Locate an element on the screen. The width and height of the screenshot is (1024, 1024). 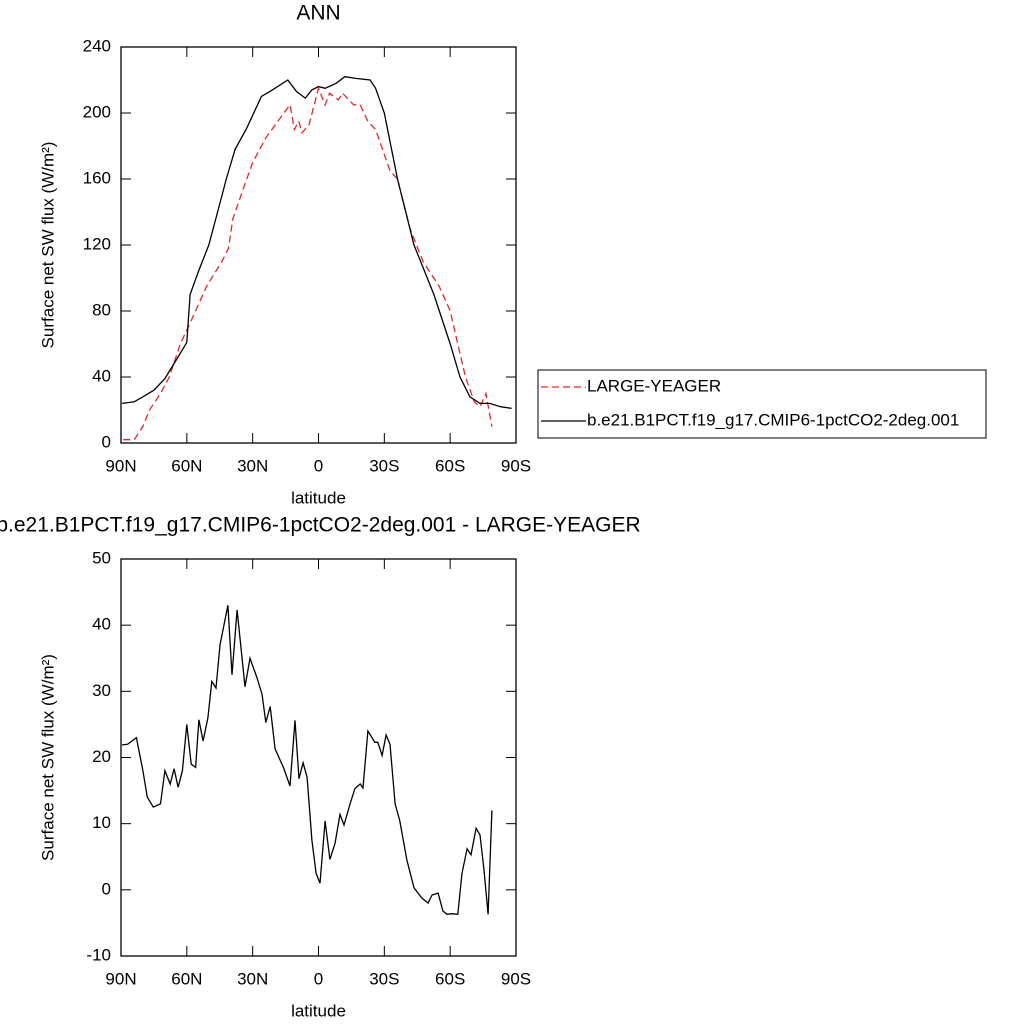
y-tick-label: 30 is located at coordinates (101, 690).